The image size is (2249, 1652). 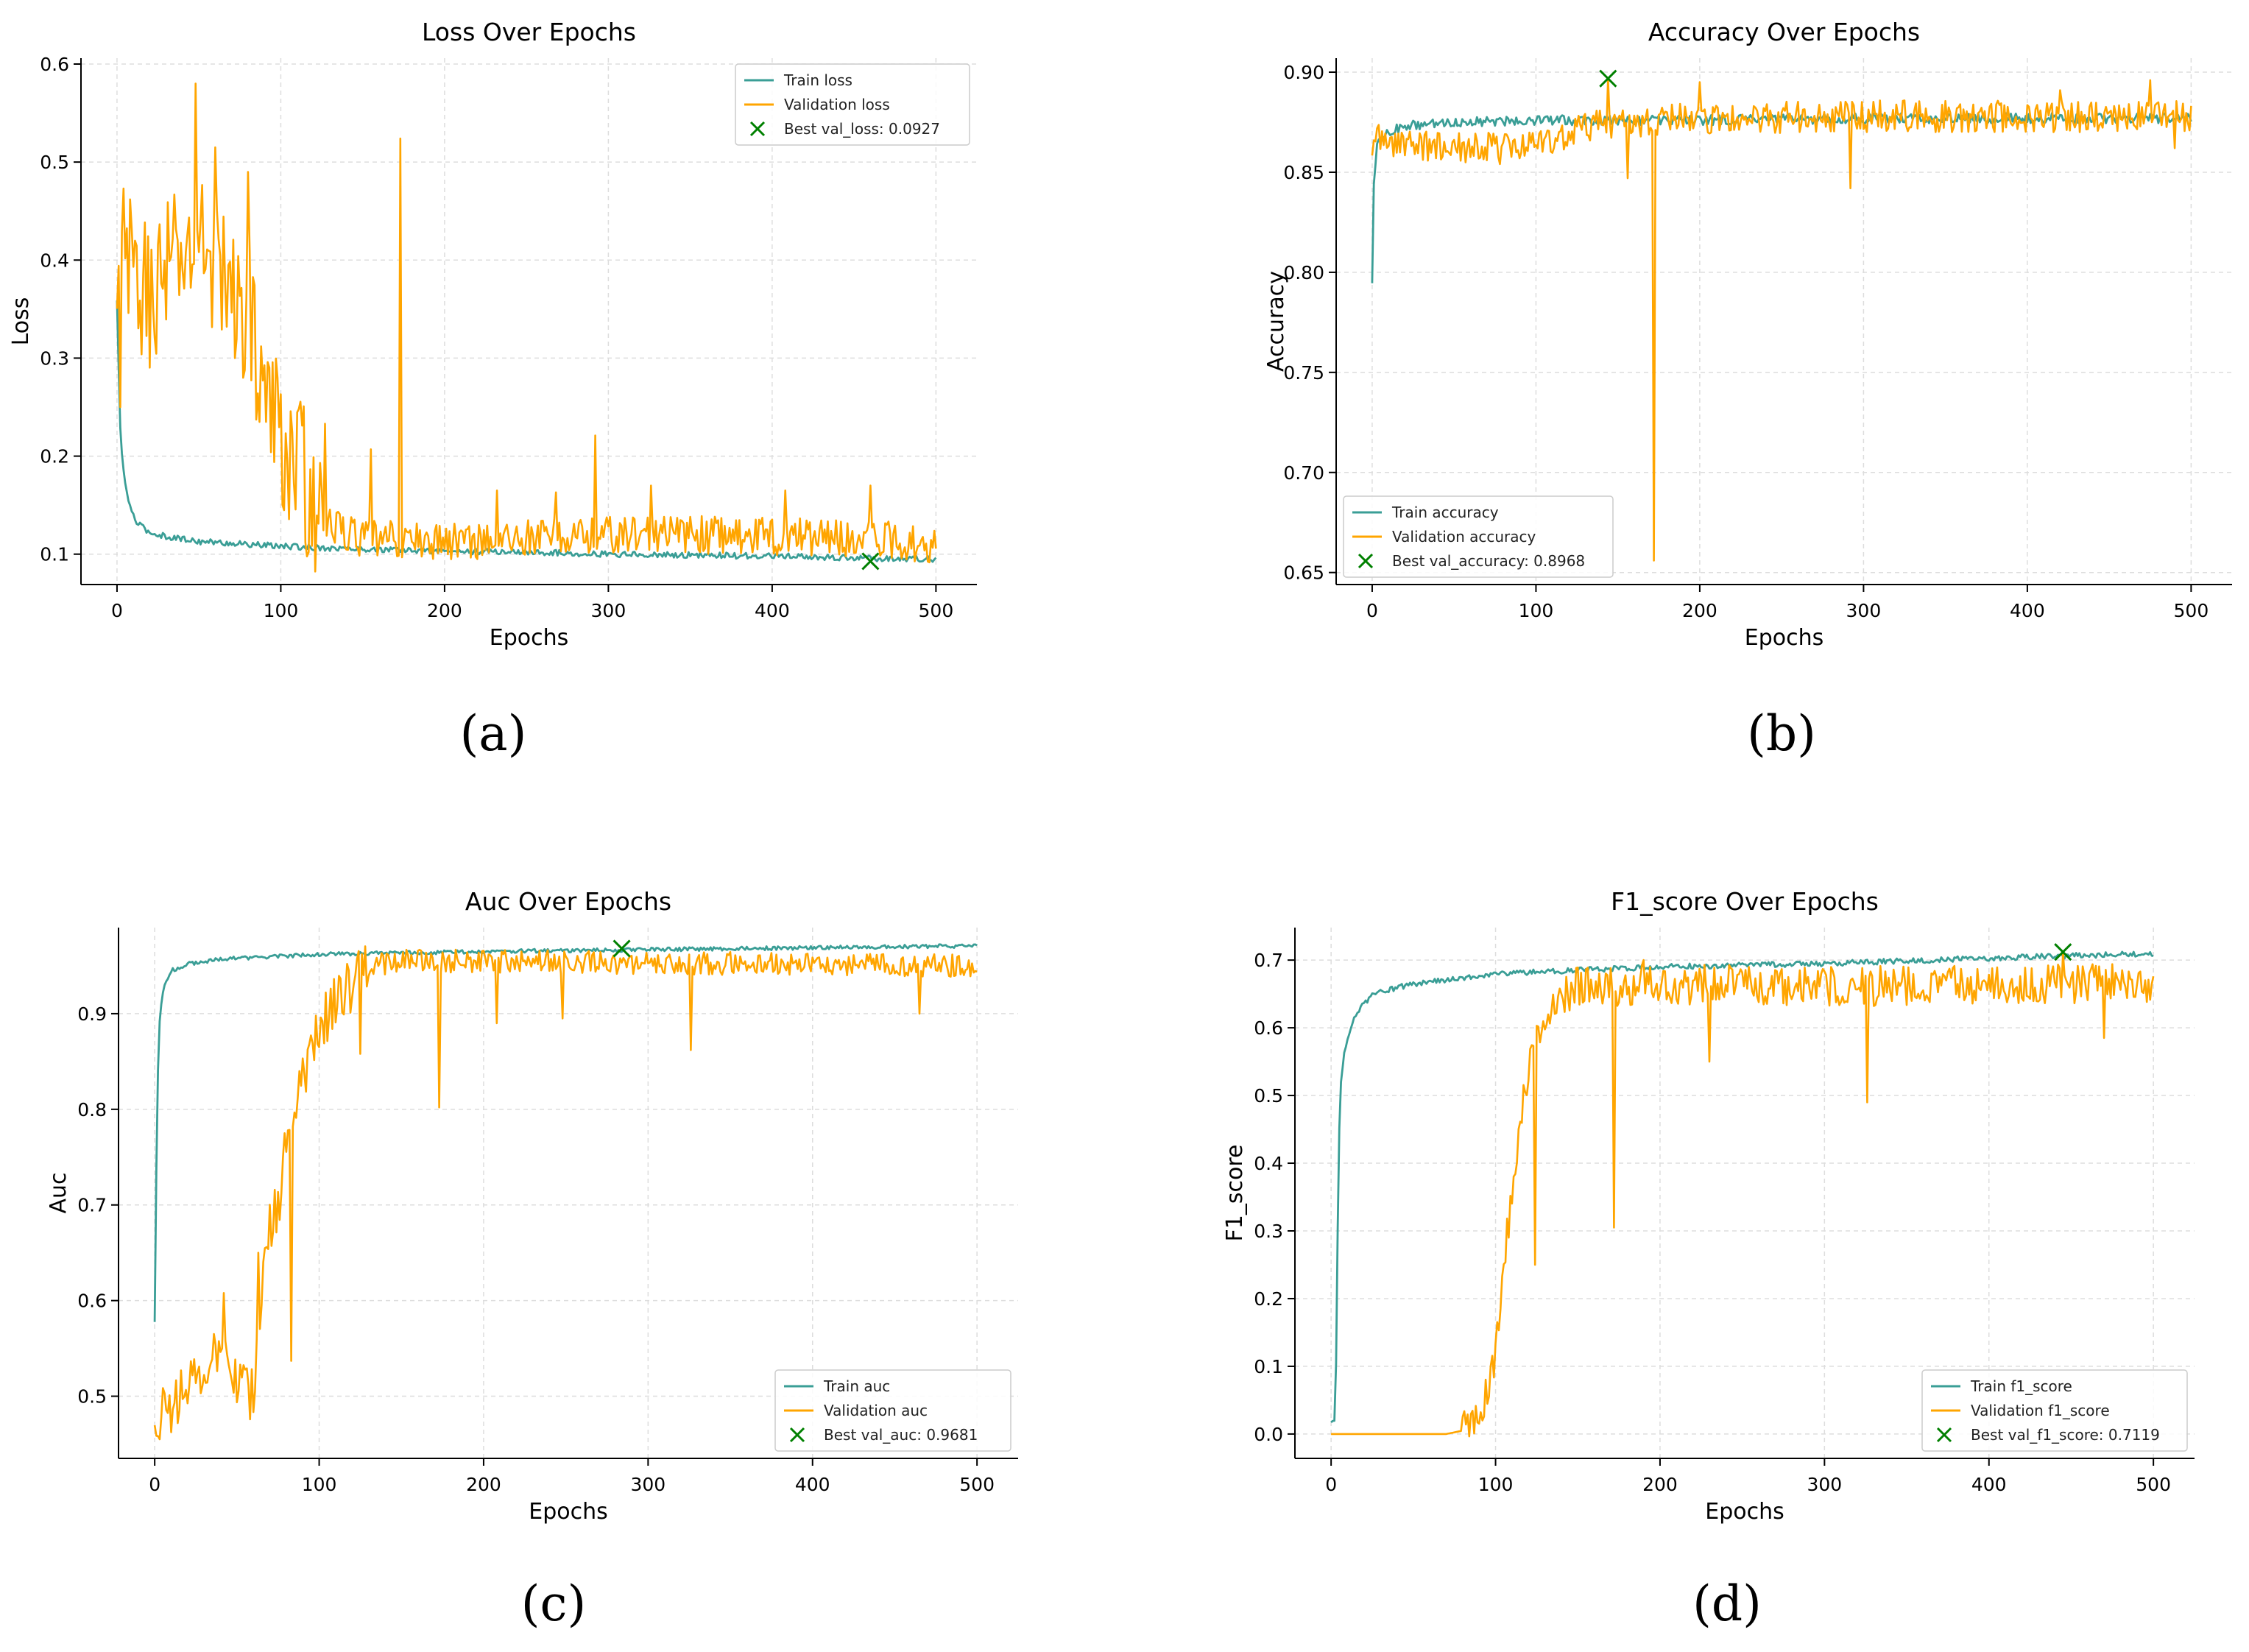 I want to click on y-tick-label-0: 0.65, so click(x=1303, y=573).